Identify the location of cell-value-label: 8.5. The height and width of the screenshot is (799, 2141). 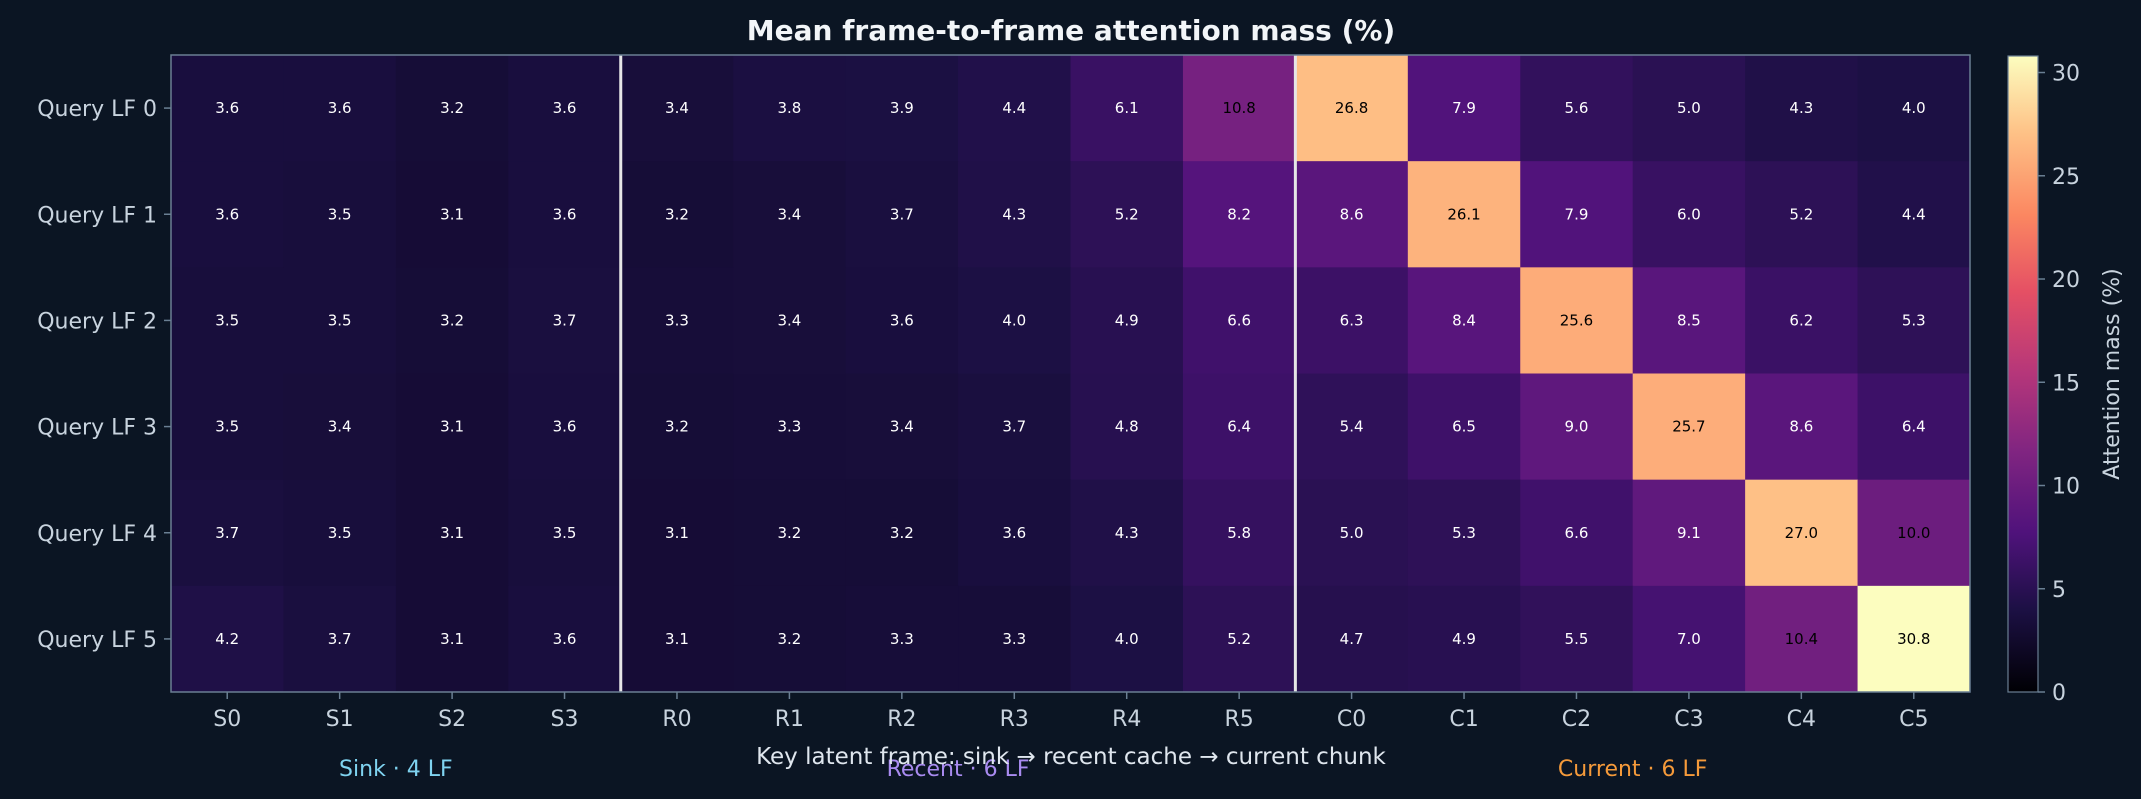
(1689, 320).